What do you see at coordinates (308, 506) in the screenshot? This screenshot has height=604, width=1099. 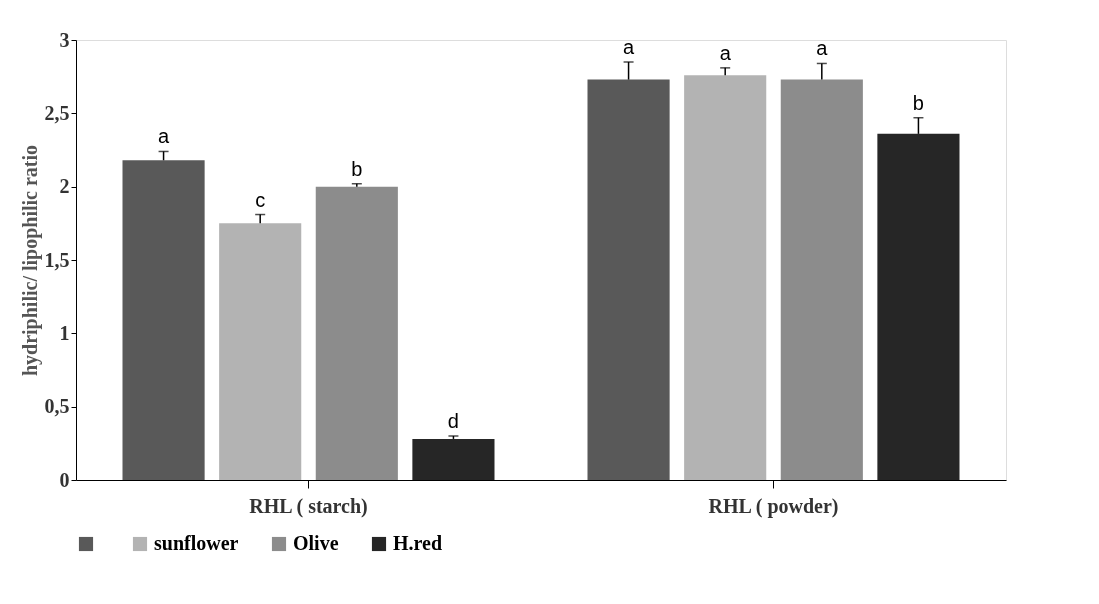 I see `x-tick-label: RHL ( starch)` at bounding box center [308, 506].